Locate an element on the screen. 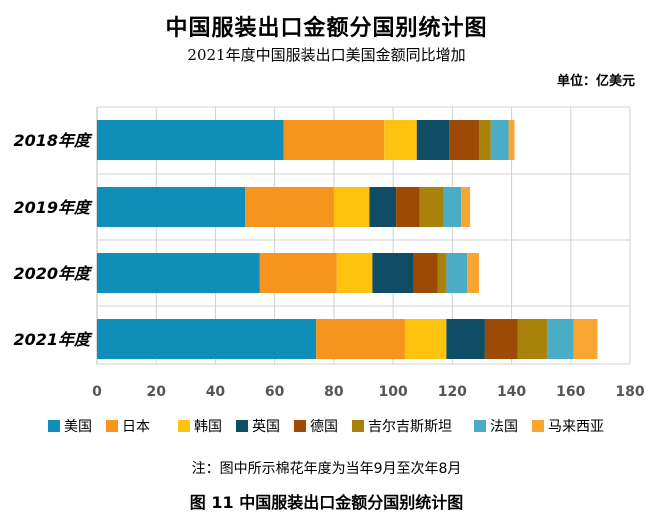 The height and width of the screenshot is (531, 653). legend-item: 马来西亚 is located at coordinates (568, 426).